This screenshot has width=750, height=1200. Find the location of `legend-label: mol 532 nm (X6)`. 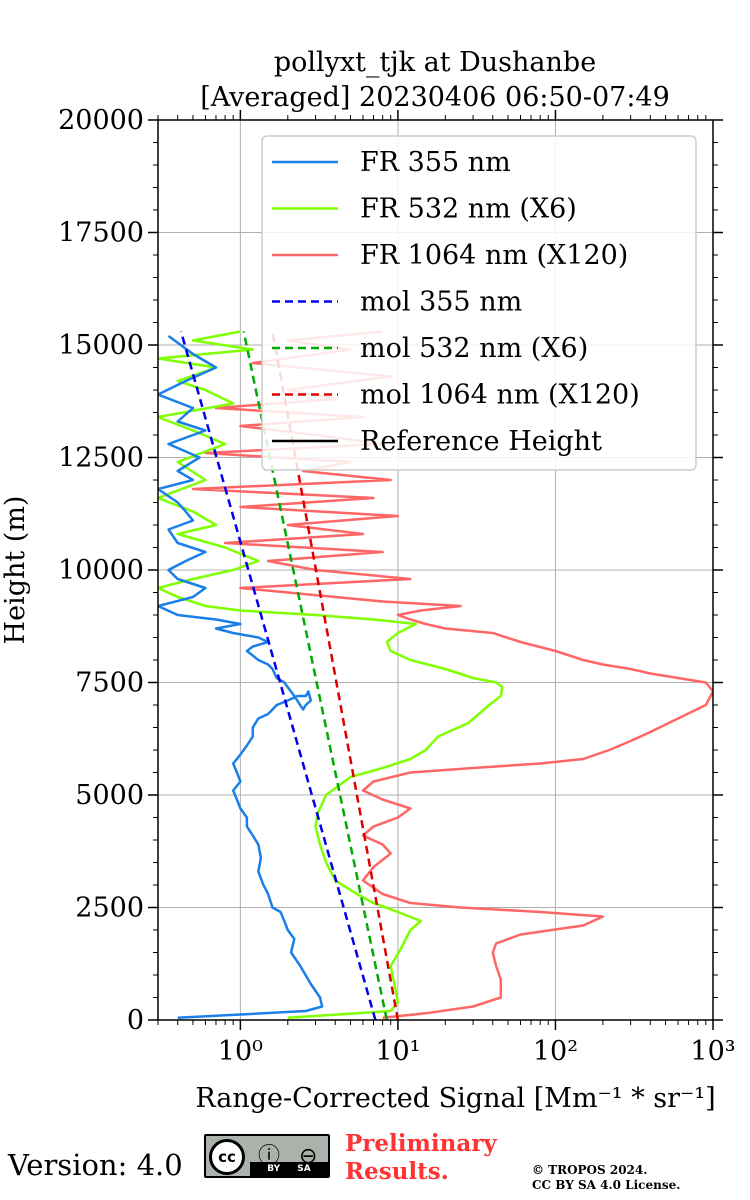

legend-label: mol 532 nm (X6) is located at coordinates (474, 348).